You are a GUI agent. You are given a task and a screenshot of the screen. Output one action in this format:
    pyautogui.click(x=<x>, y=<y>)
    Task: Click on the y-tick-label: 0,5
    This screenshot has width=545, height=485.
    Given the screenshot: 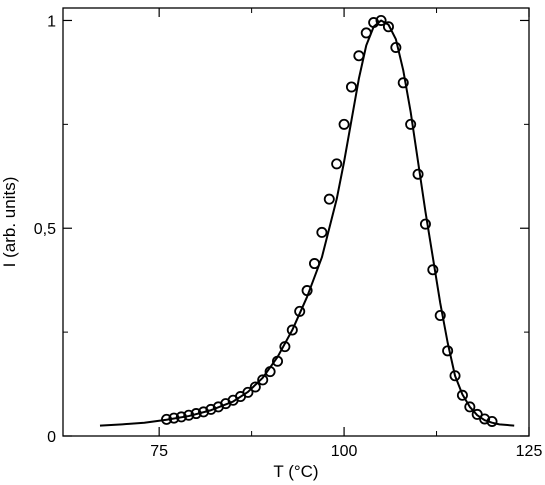 What is the action you would take?
    pyautogui.click(x=45, y=229)
    